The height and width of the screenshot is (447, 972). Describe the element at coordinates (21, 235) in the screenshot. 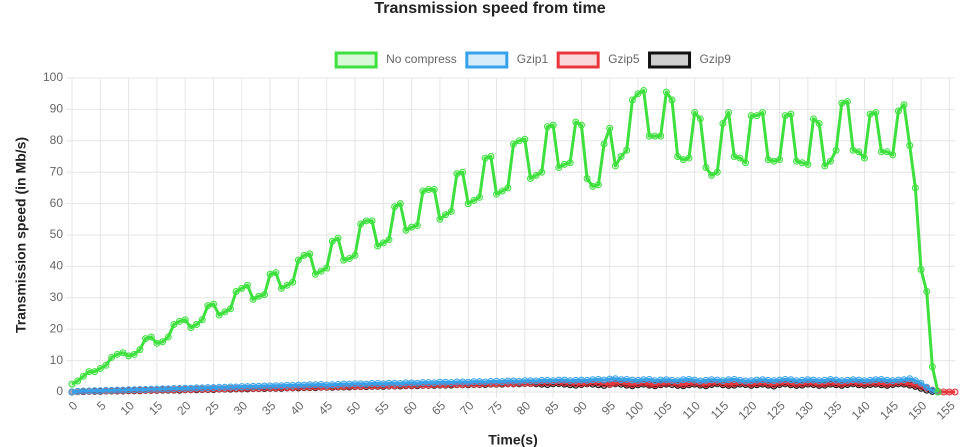

I see `y-axis-title: Transmission speed (in Mb/s)` at that location.